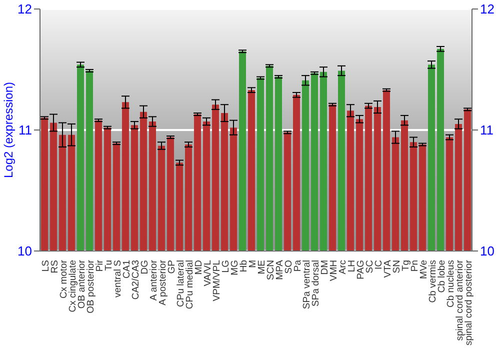  Describe the element at coordinates (334, 271) in the screenshot. I see `x-tick-label: VMH` at that location.